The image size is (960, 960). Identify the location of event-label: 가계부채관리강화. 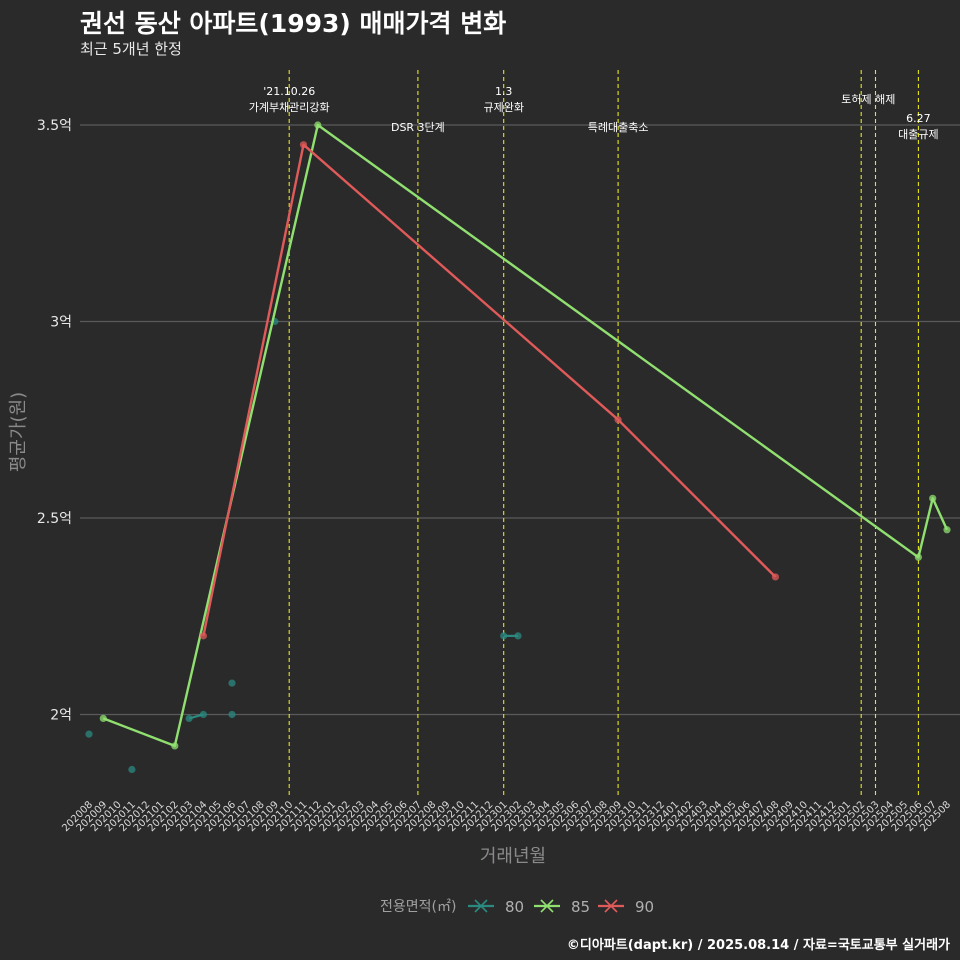
(289, 107).